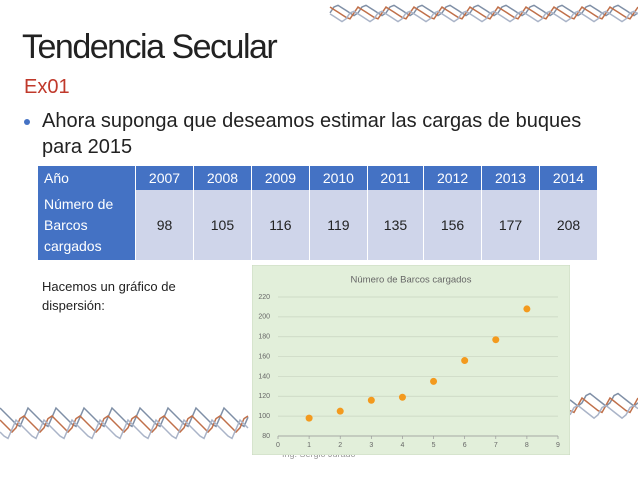 This screenshot has height=479, width=638. I want to click on y-tick-label: 220, so click(264, 297).